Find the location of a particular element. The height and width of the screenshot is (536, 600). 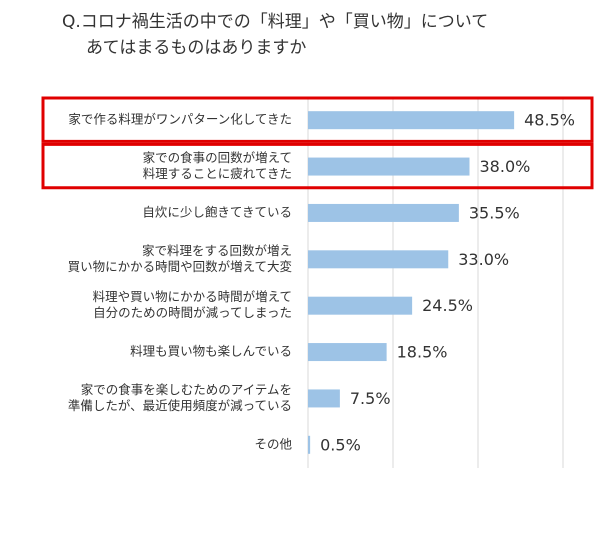

value-label: 35.5% is located at coordinates (494, 212).